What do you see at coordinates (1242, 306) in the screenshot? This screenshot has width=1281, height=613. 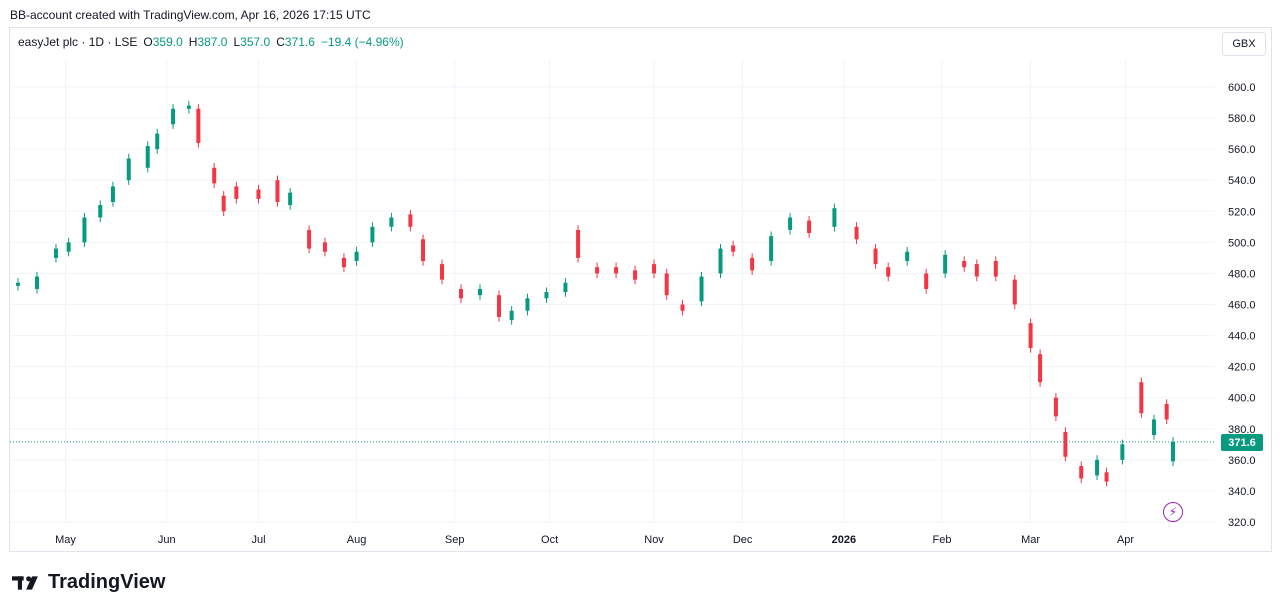 I see `y-tick-label: 460.0` at bounding box center [1242, 306].